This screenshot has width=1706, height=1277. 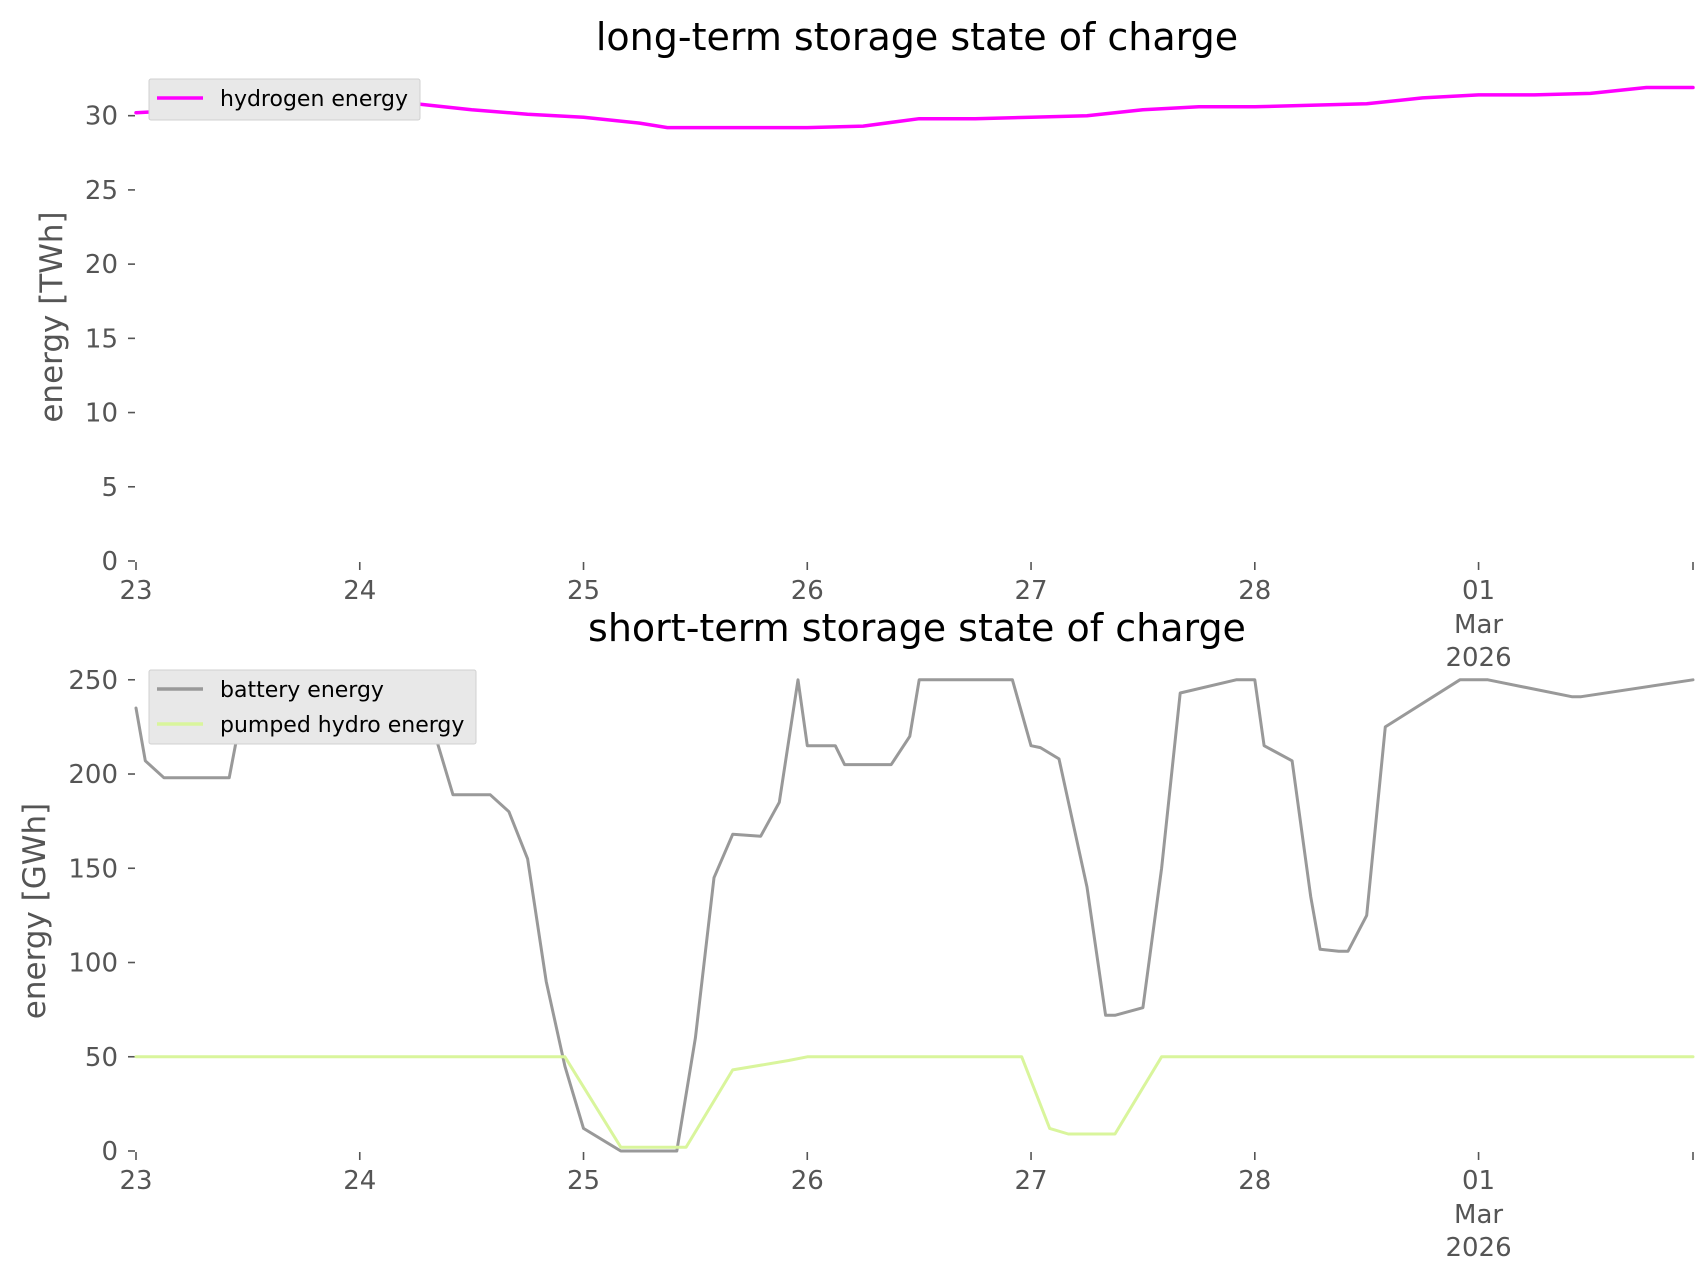 I want to click on y-tick-label: 15, so click(x=101, y=339).